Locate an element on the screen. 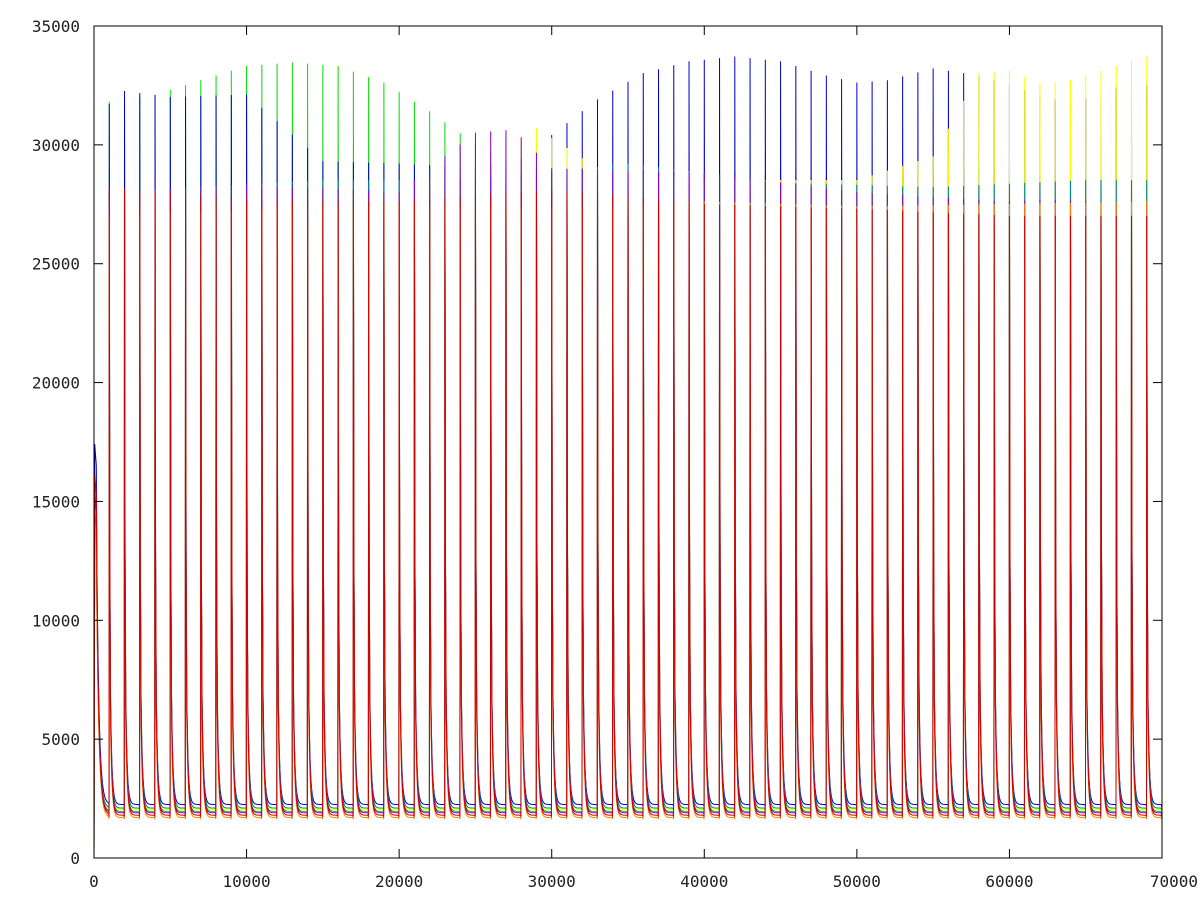 The image size is (1200, 900). x-tick-label: 70000 is located at coordinates (1174, 881).